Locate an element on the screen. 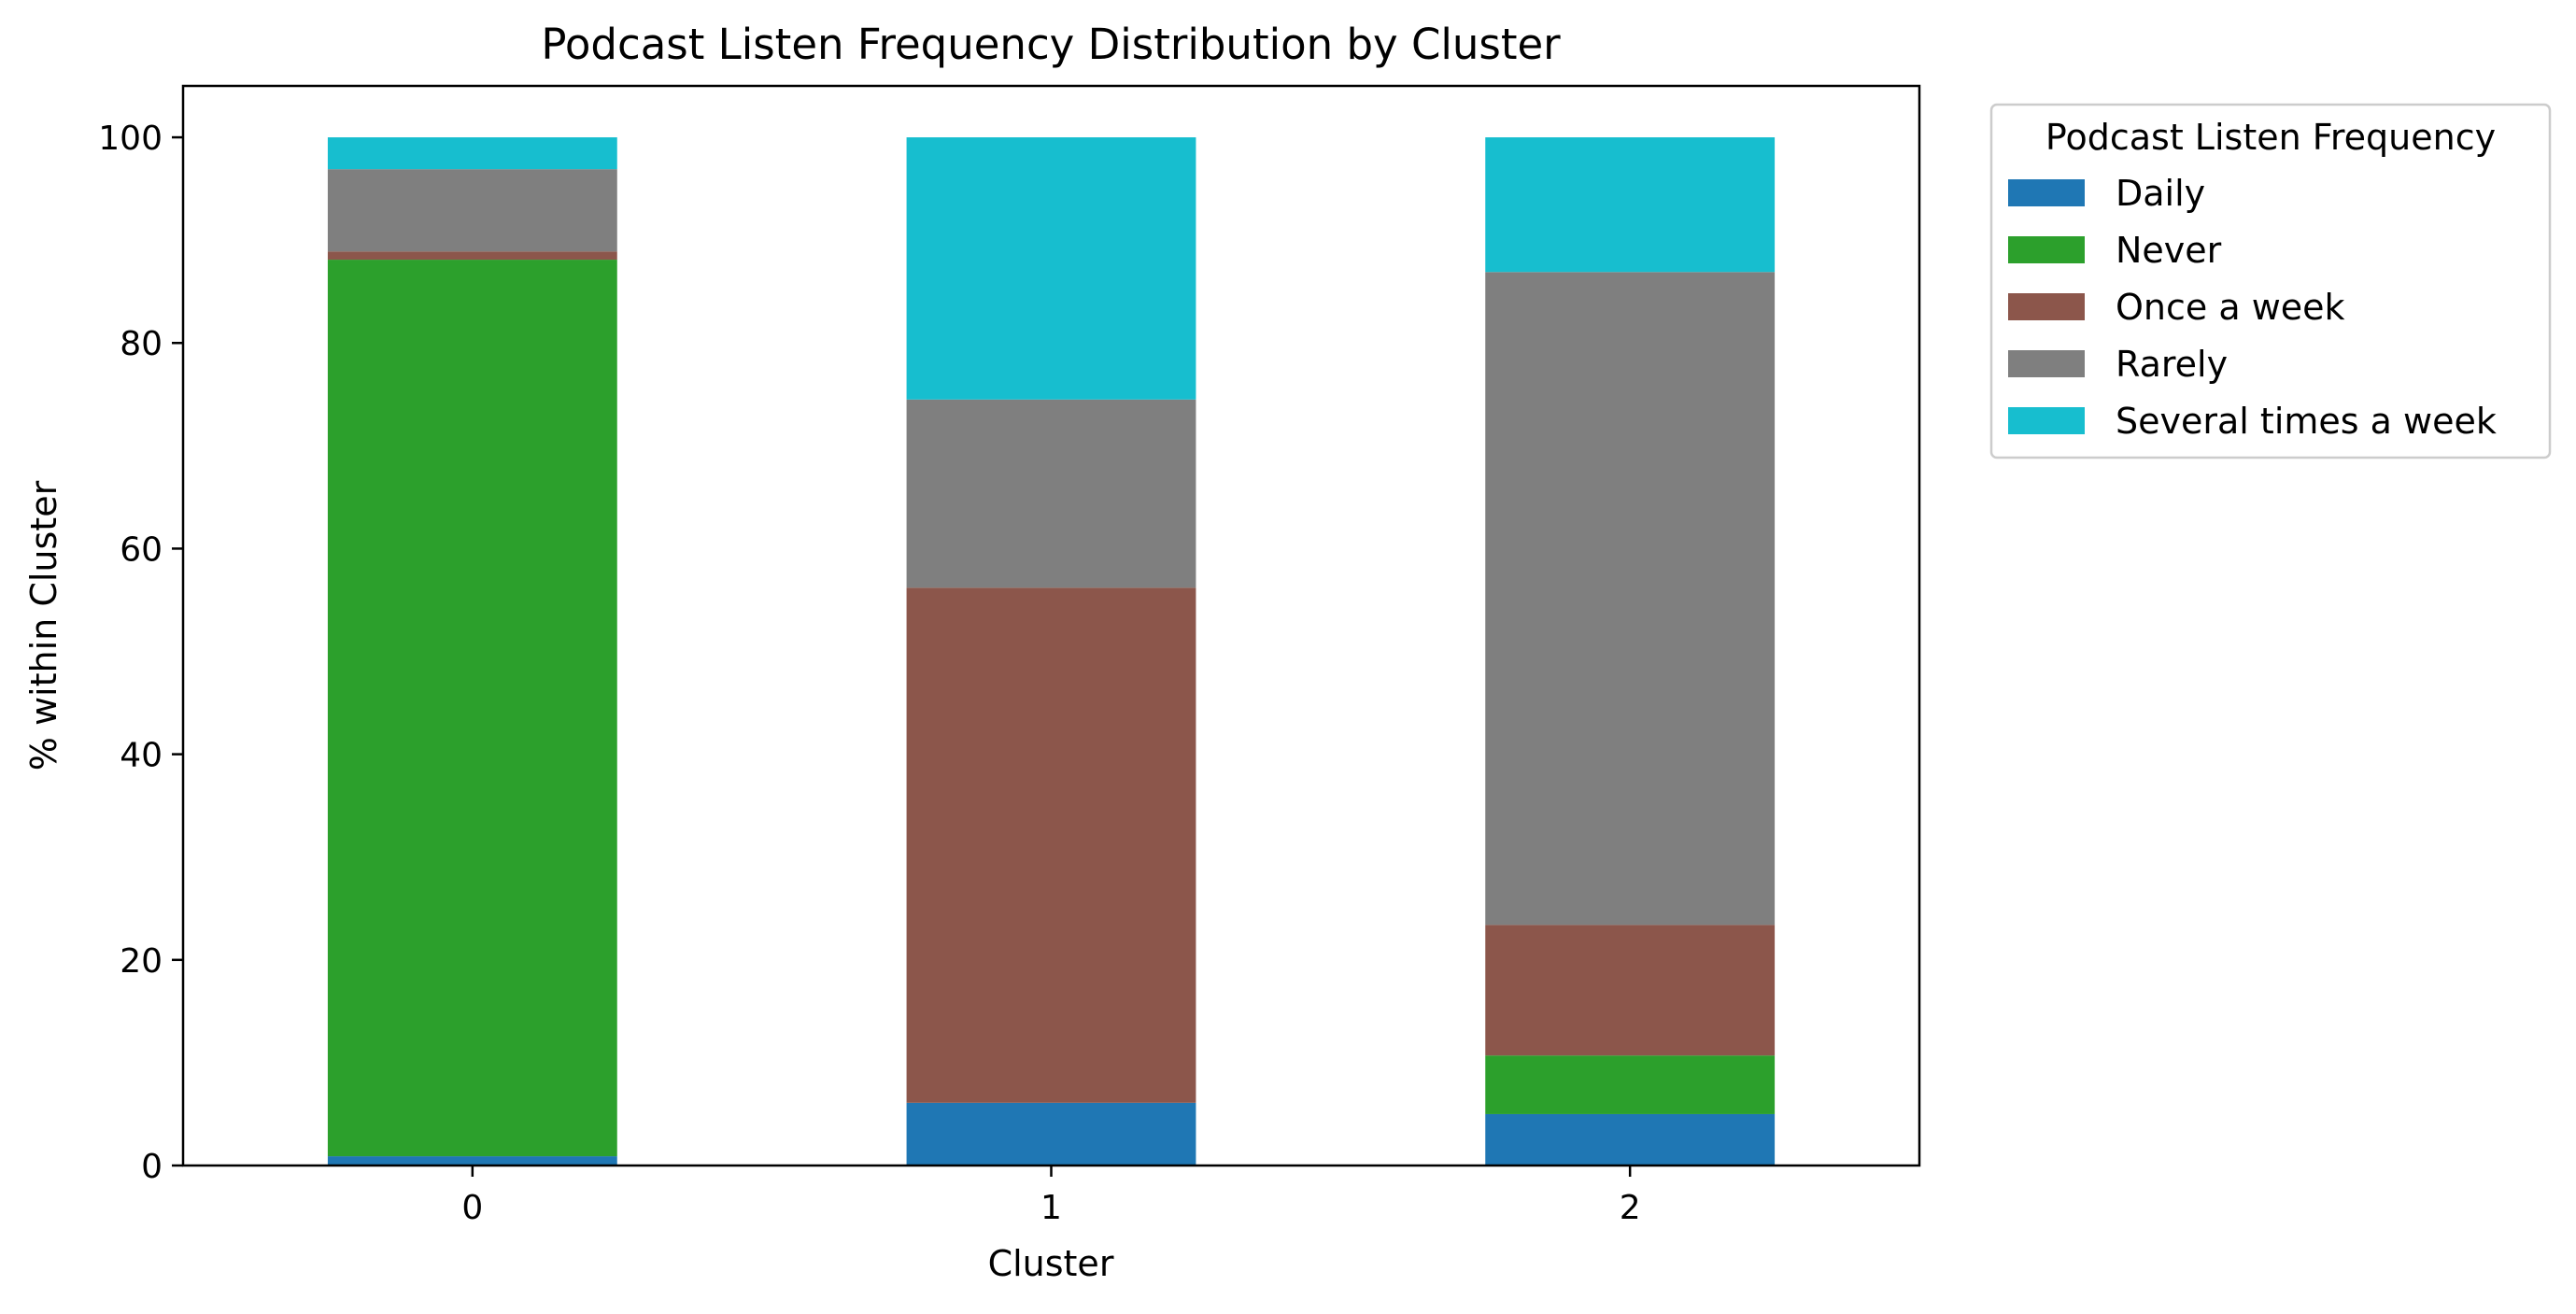 The width and height of the screenshot is (2576, 1314). bar-segment-cluster-2-never is located at coordinates (1630, 1084).